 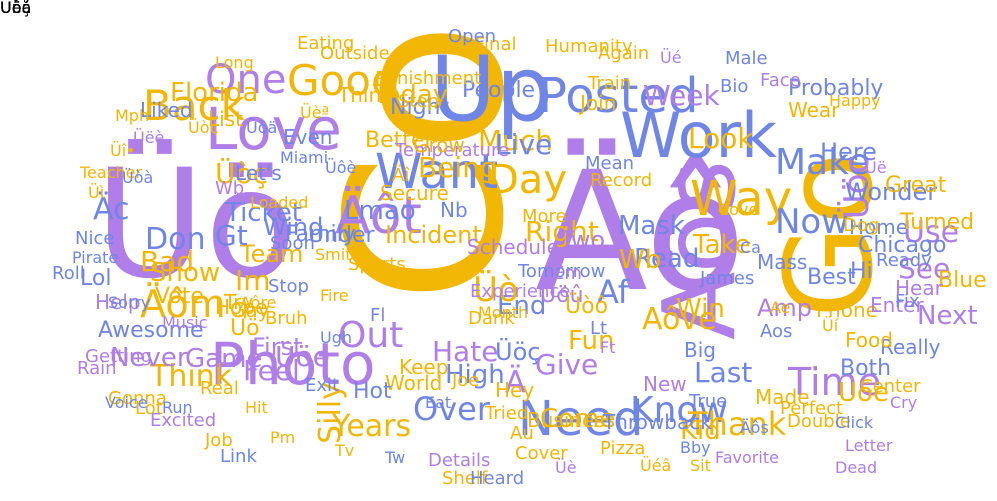 I want to click on word: Center, so click(x=890, y=386).